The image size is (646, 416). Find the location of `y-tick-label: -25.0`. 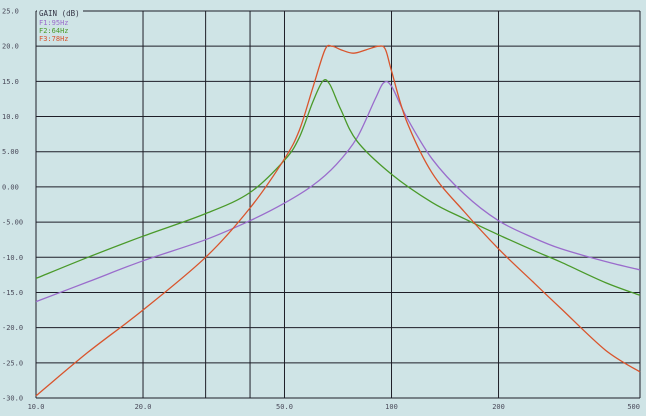

y-tick-label: -25.0 is located at coordinates (12, 363).